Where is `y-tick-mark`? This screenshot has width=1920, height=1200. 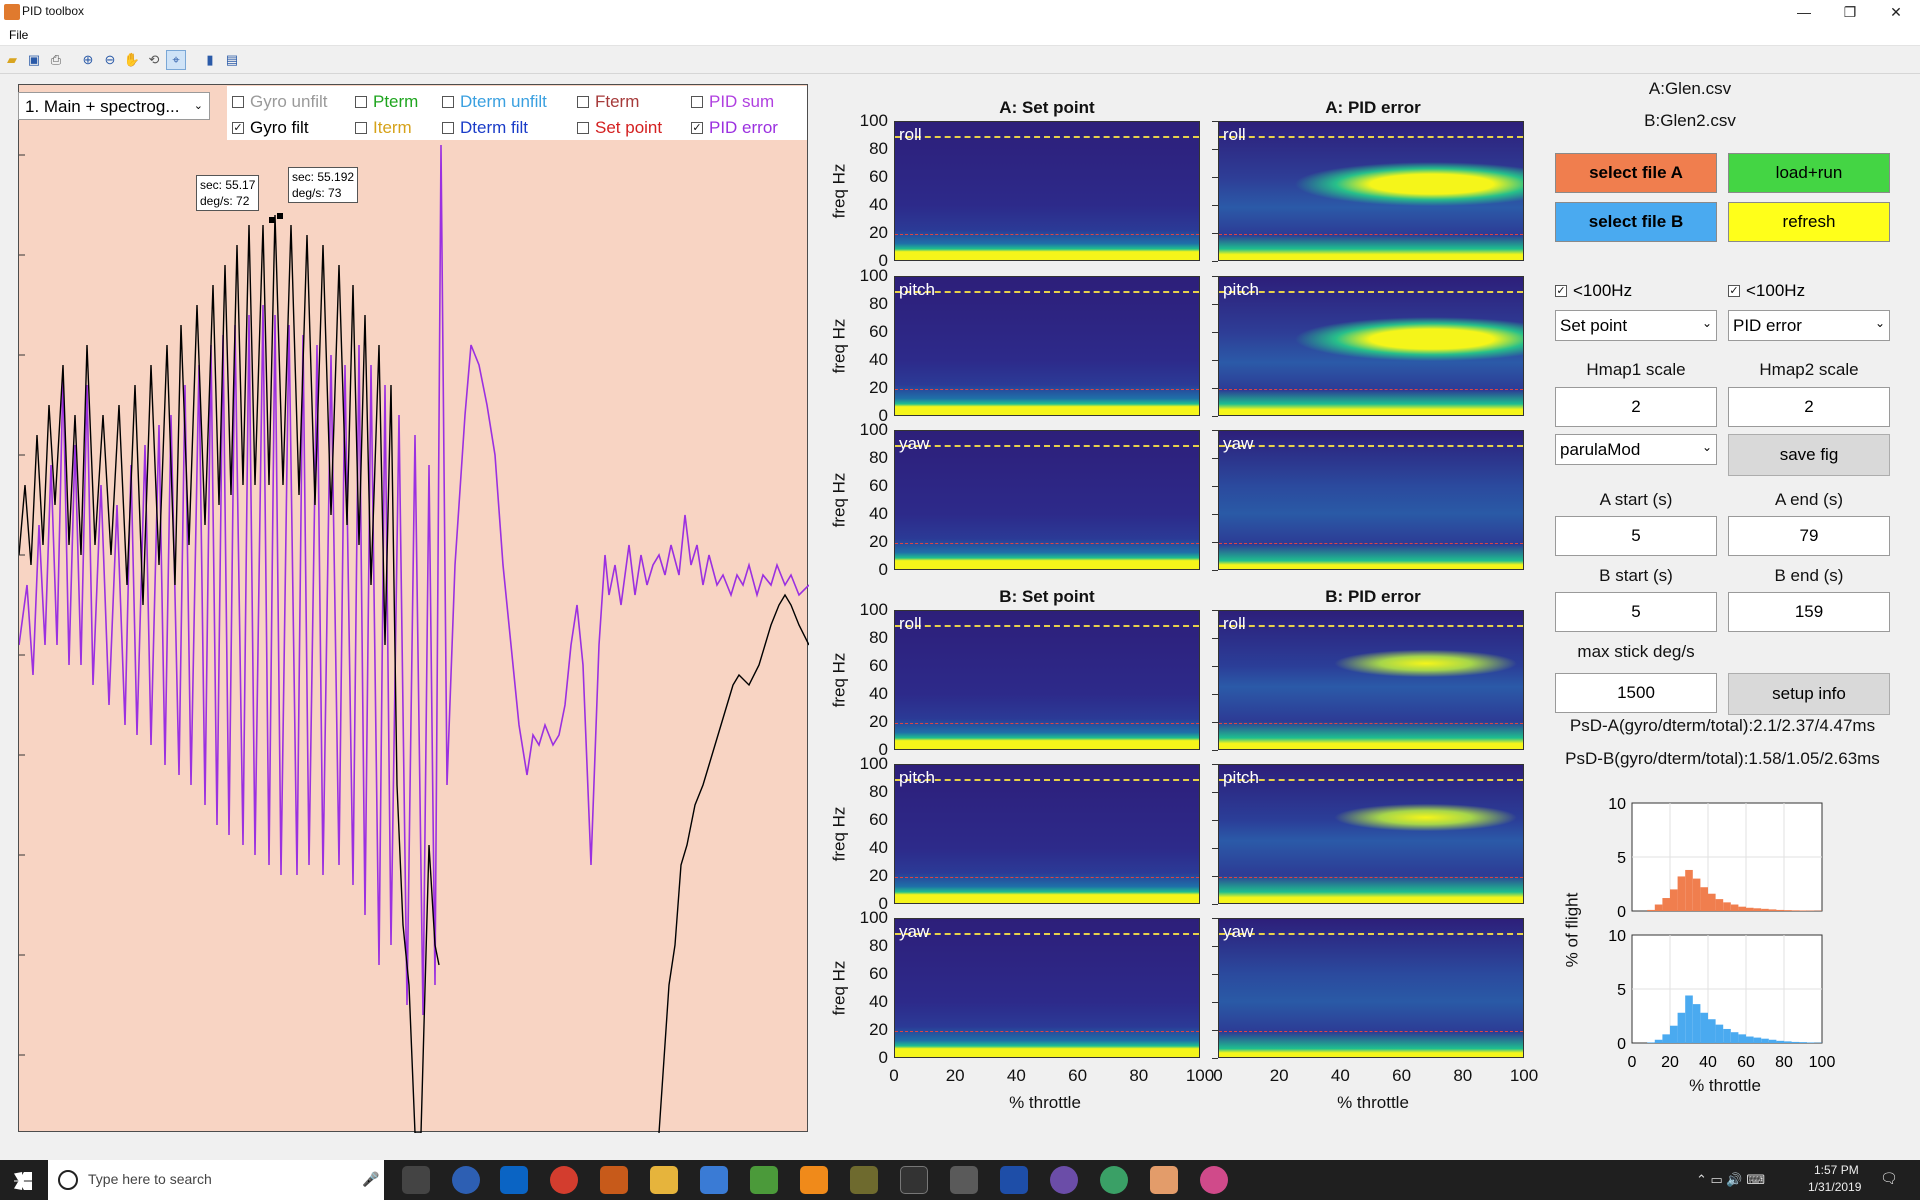
y-tick-mark is located at coordinates (1215, 792).